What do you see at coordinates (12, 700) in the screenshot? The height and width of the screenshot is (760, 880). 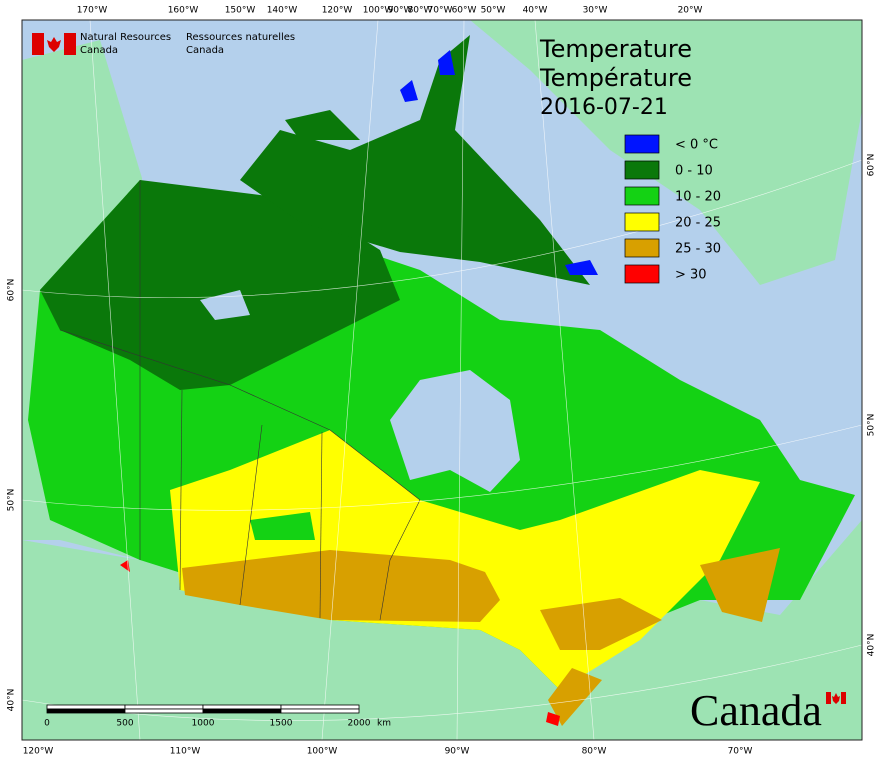 I see `left-label: 40°N` at bounding box center [12, 700].